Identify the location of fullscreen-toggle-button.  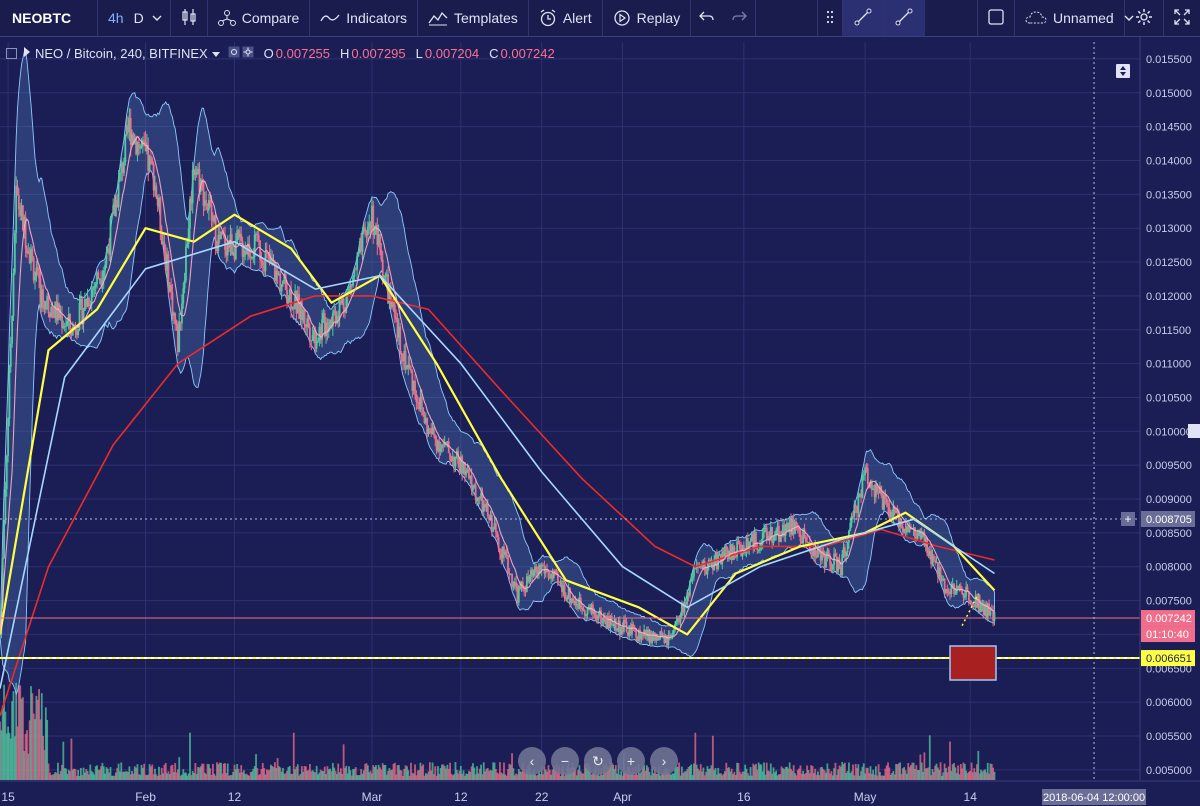
(996, 18).